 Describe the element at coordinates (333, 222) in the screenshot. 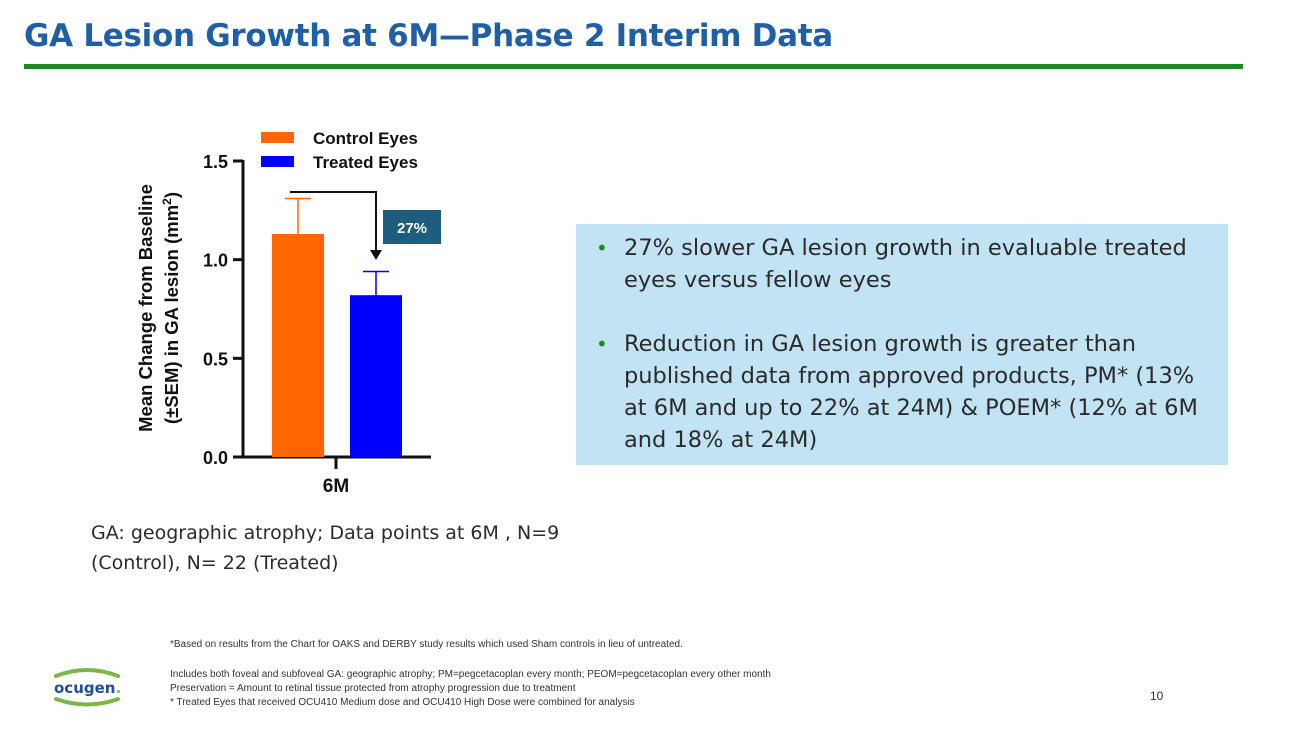

I see `comparison-bracket` at that location.